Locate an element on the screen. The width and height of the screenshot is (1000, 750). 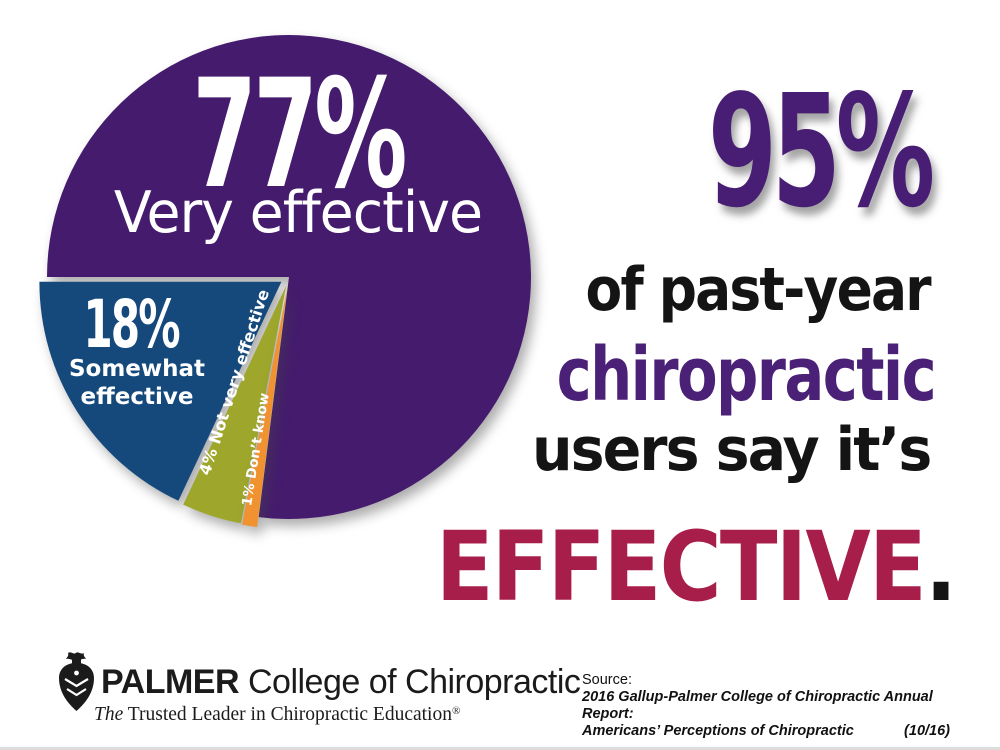
pie-label-18-pct: 18% is located at coordinates (131, 324).